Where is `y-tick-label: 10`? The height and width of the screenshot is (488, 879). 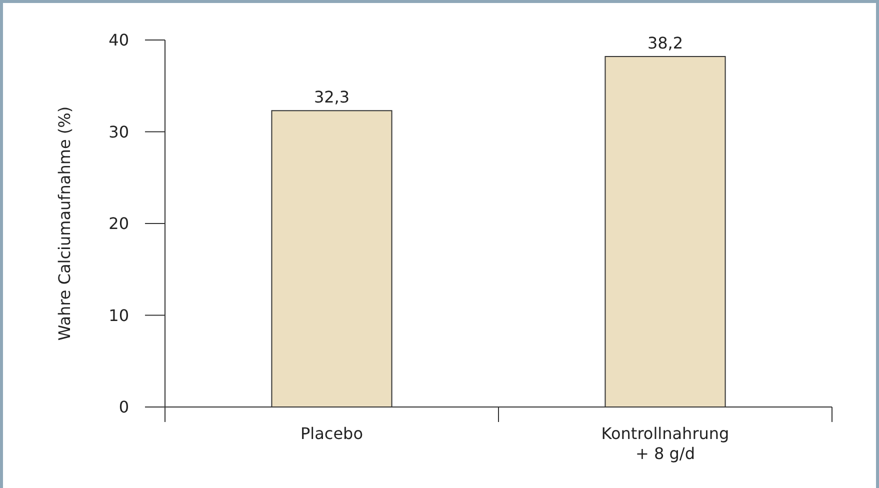
y-tick-label: 10 is located at coordinates (118, 315).